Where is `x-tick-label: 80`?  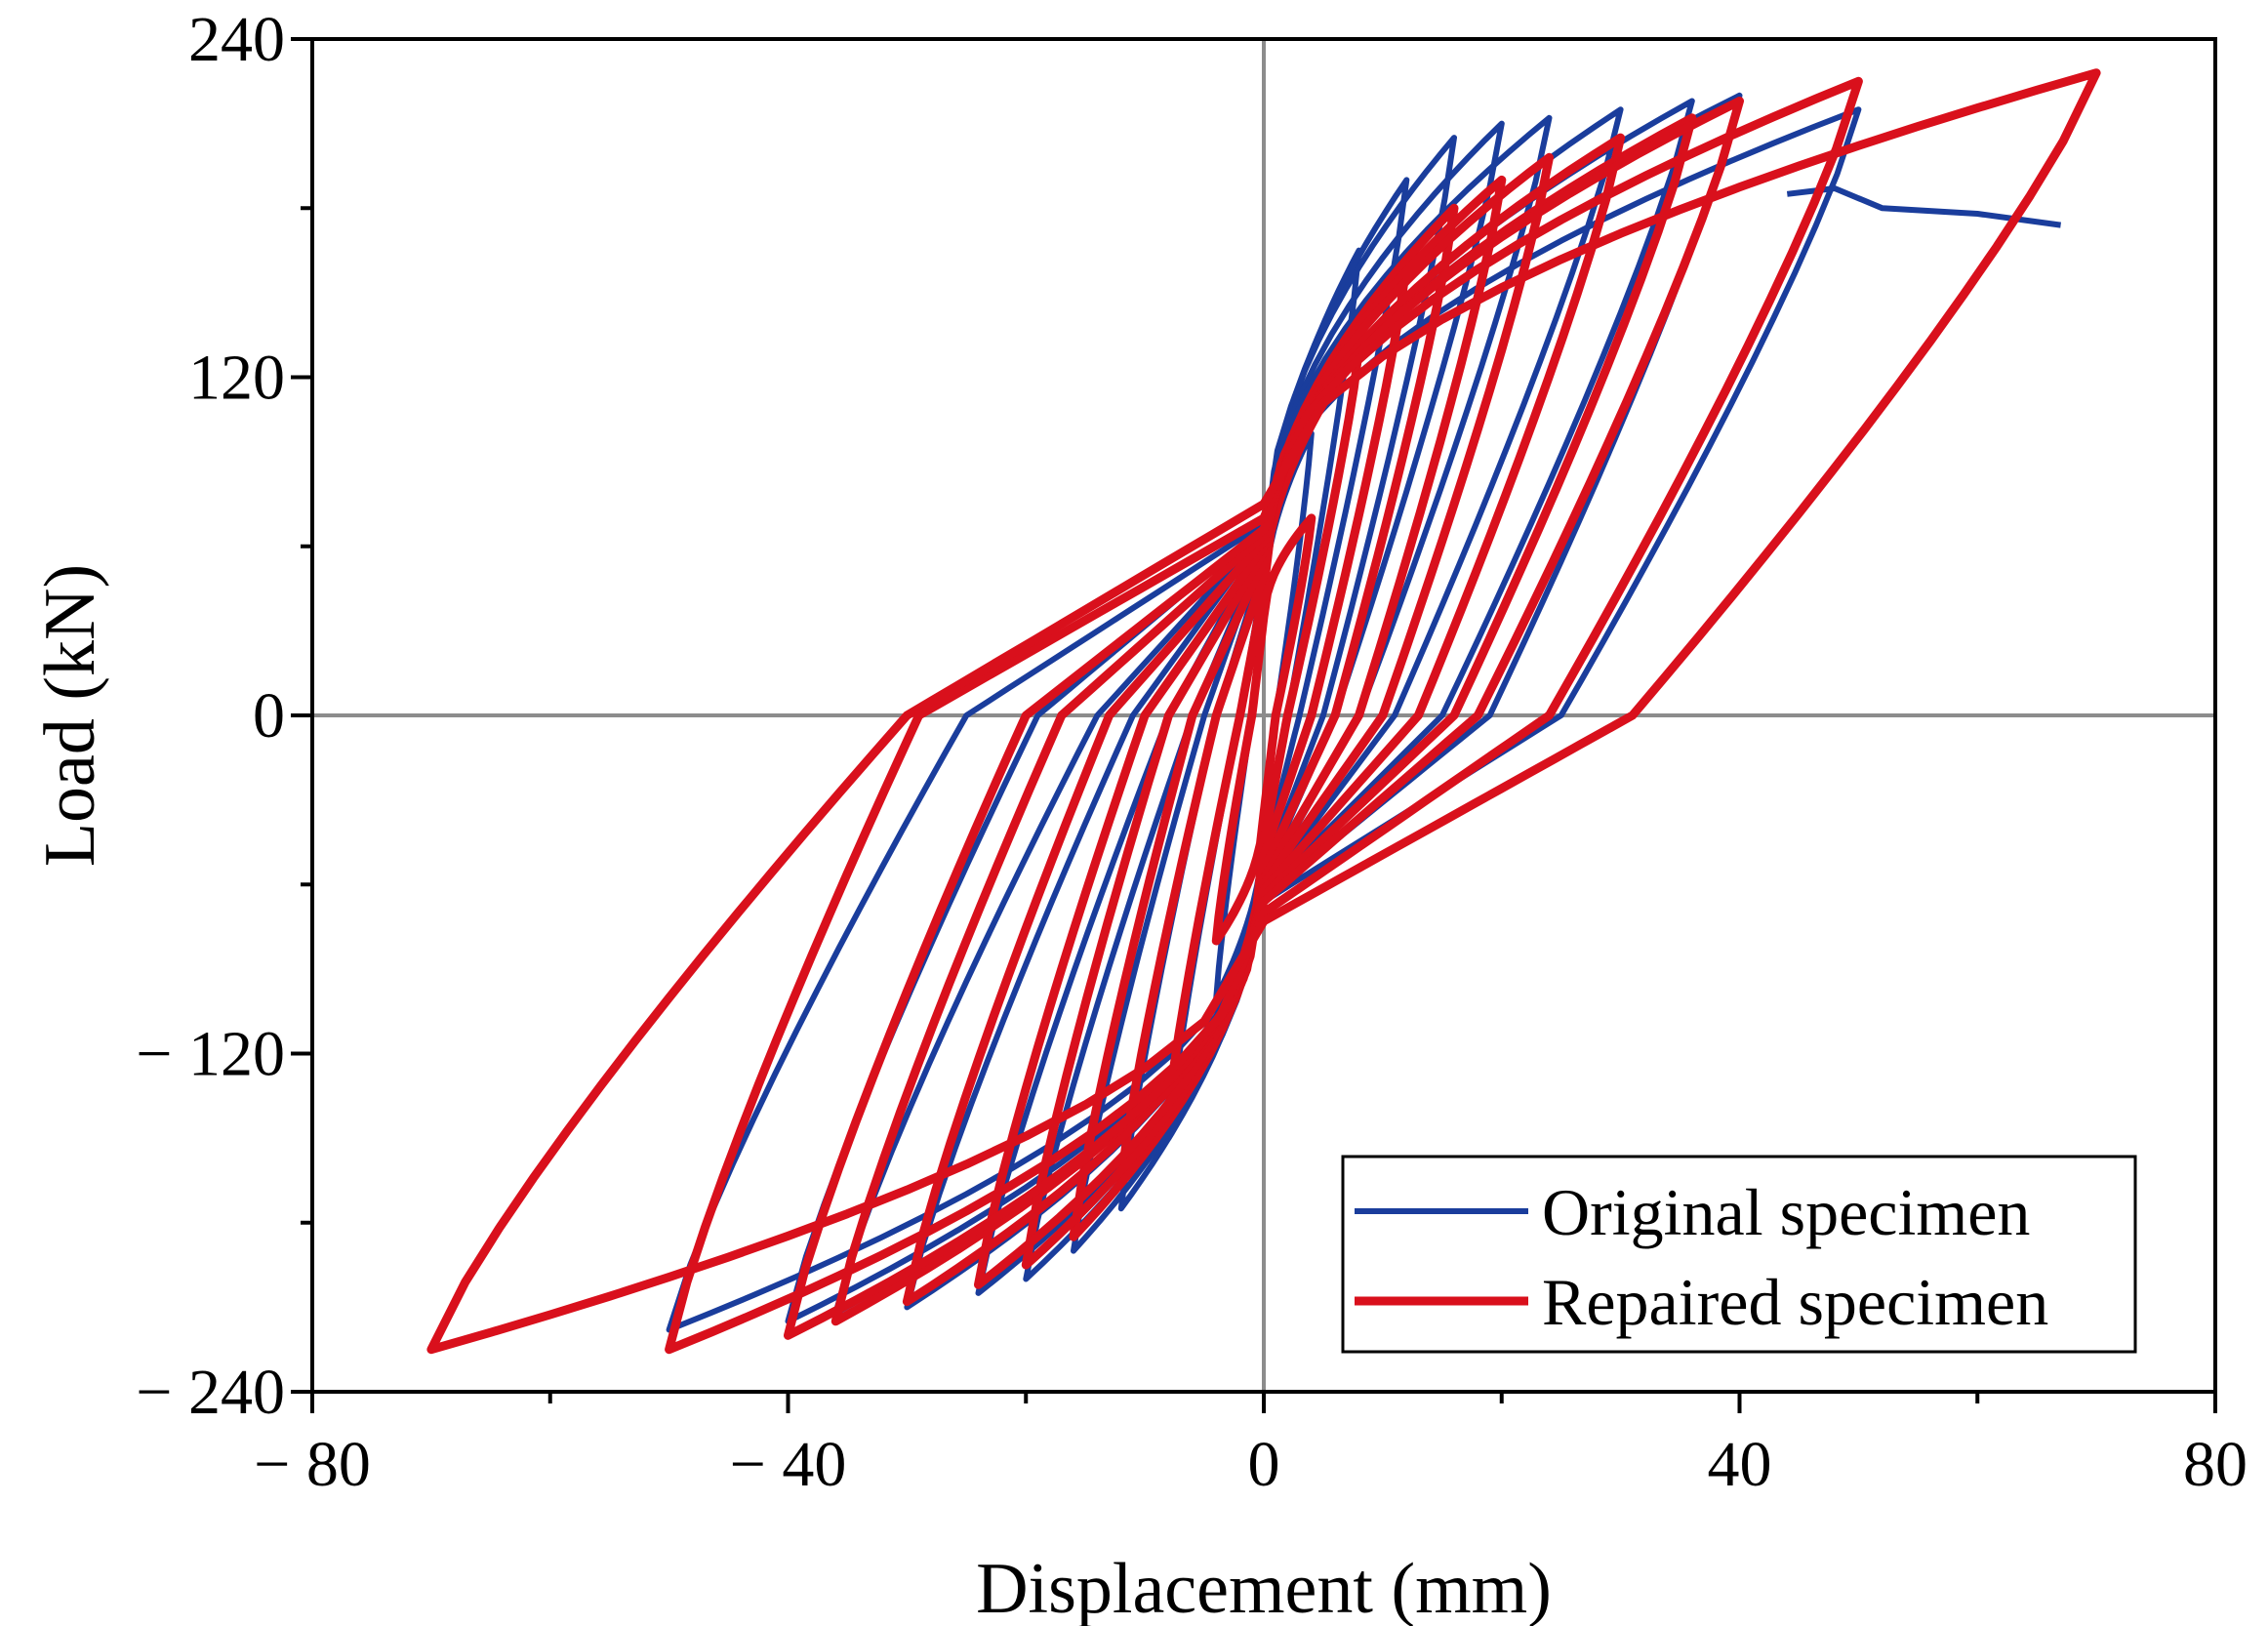 x-tick-label: 80 is located at coordinates (2216, 1464).